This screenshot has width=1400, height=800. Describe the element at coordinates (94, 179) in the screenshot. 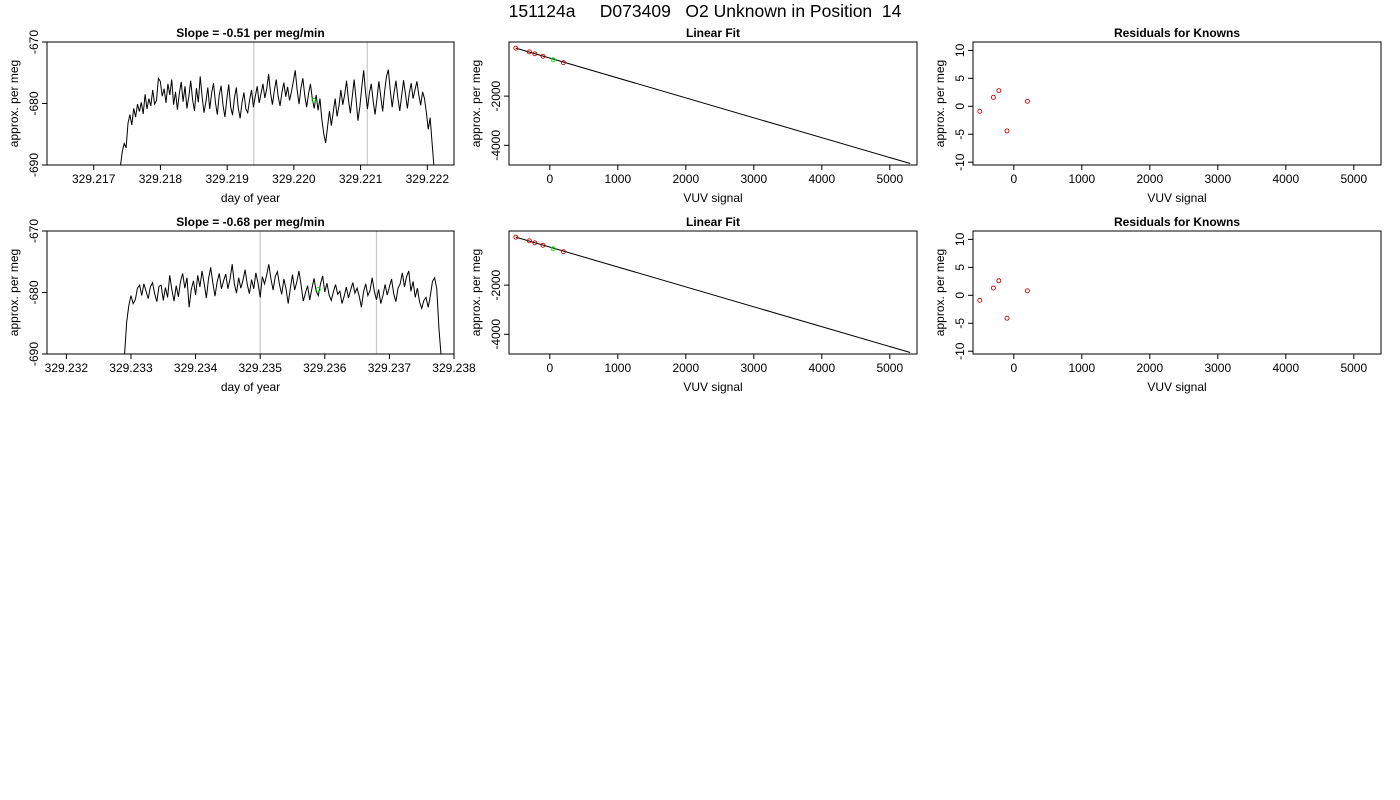

I see `x-tick-label: 329.217` at that location.